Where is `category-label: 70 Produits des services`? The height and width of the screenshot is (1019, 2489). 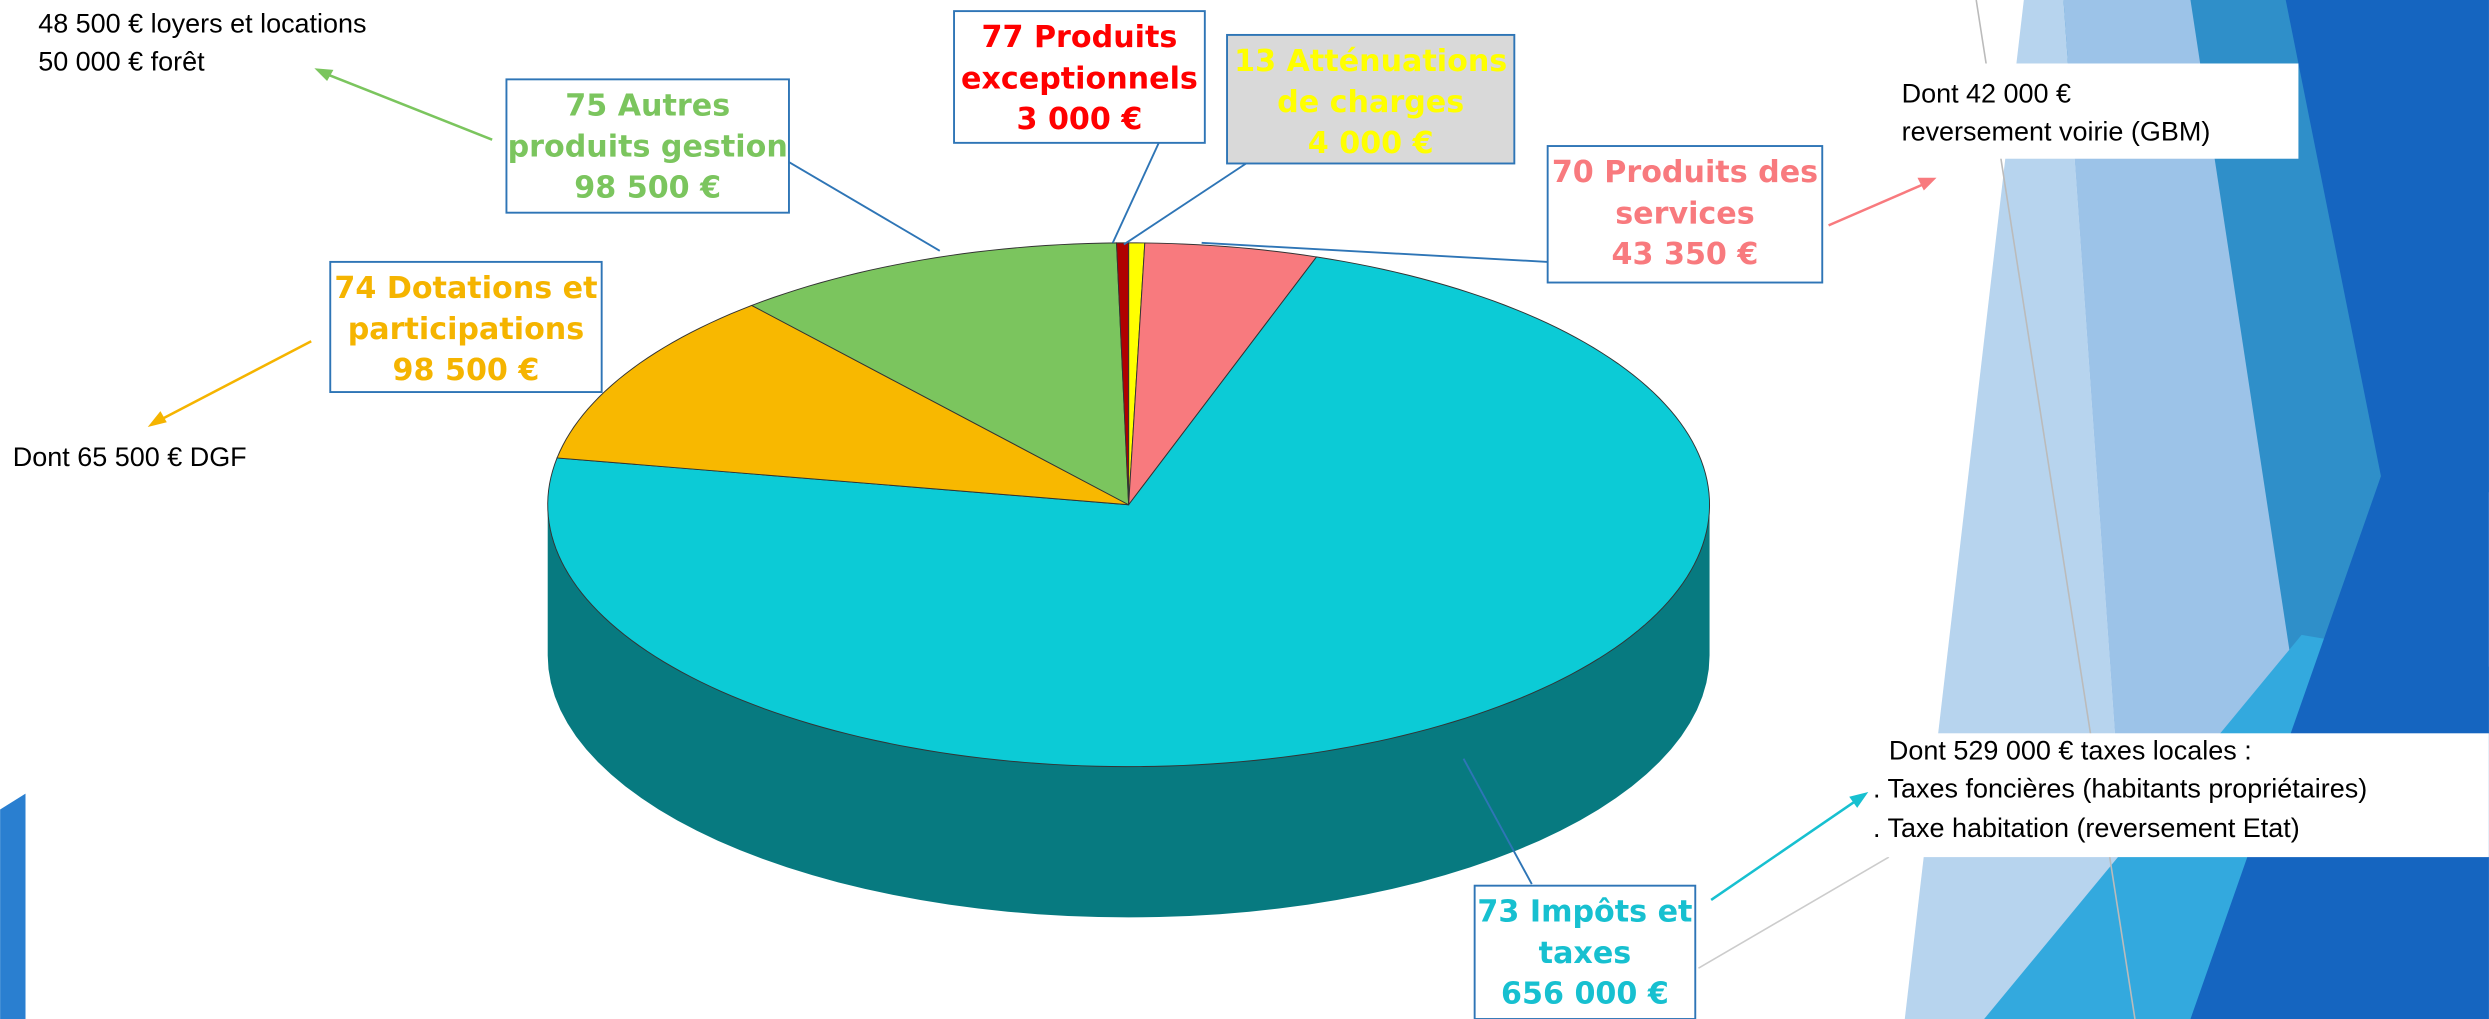 category-label: 70 Produits des services is located at coordinates (1685, 193).